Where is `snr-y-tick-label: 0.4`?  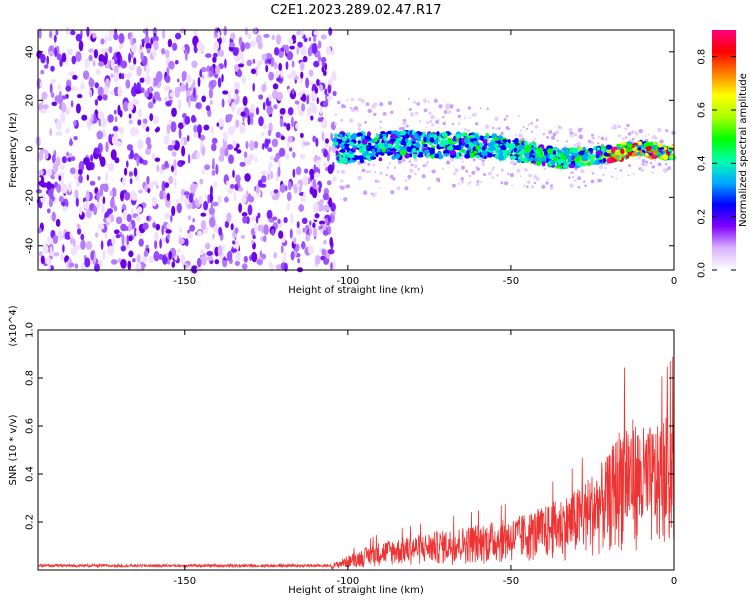 snr-y-tick-label: 0.4 is located at coordinates (30, 474).